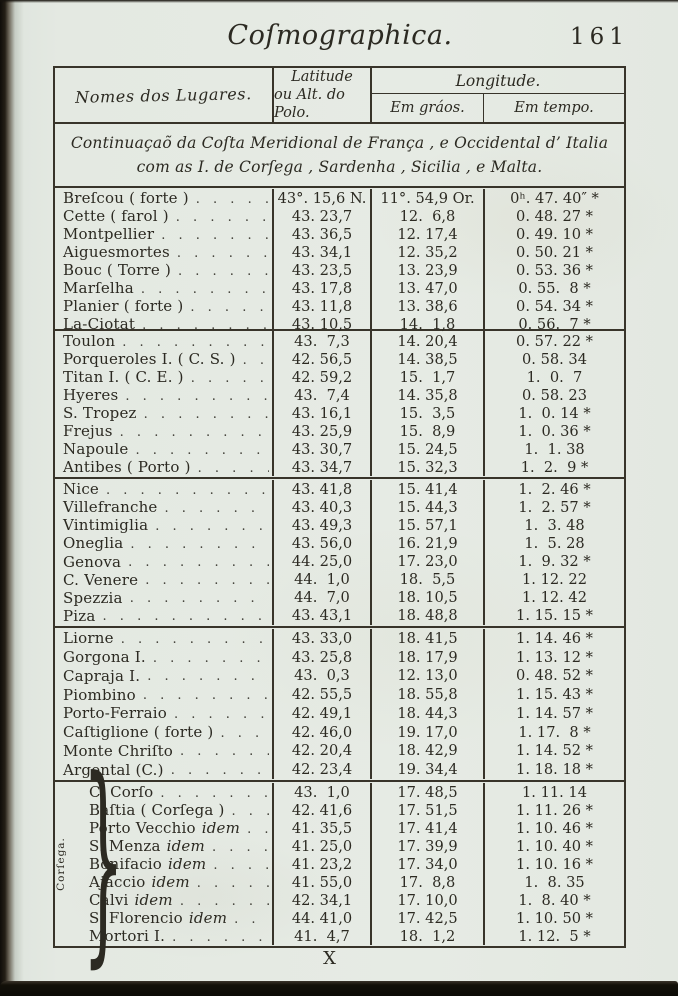 The width and height of the screenshot is (678, 996). Describe the element at coordinates (321, 467) in the screenshot. I see `latitude-value: 43. 34,7` at that location.